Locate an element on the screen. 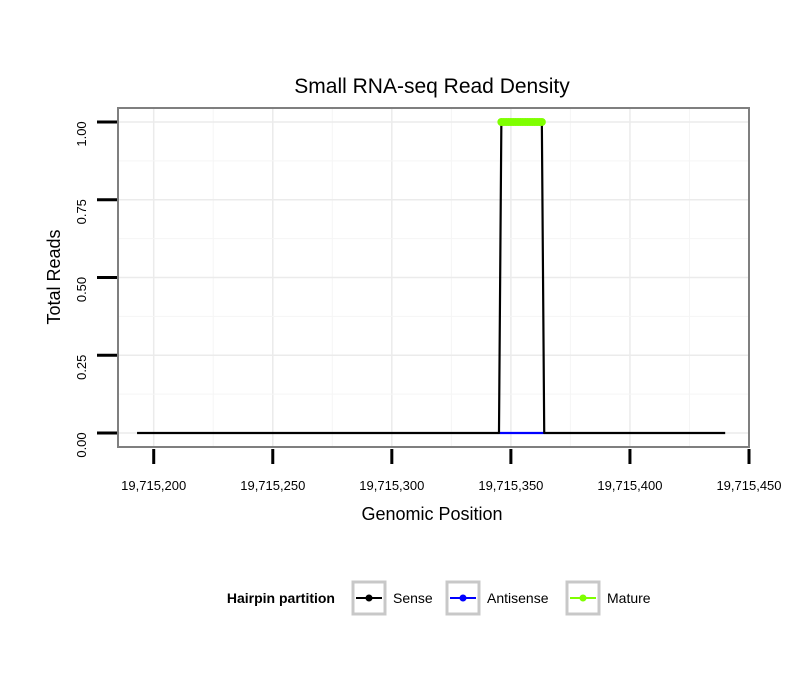 The image size is (810, 690). x-axis-title: Genomic Position is located at coordinates (431, 514).